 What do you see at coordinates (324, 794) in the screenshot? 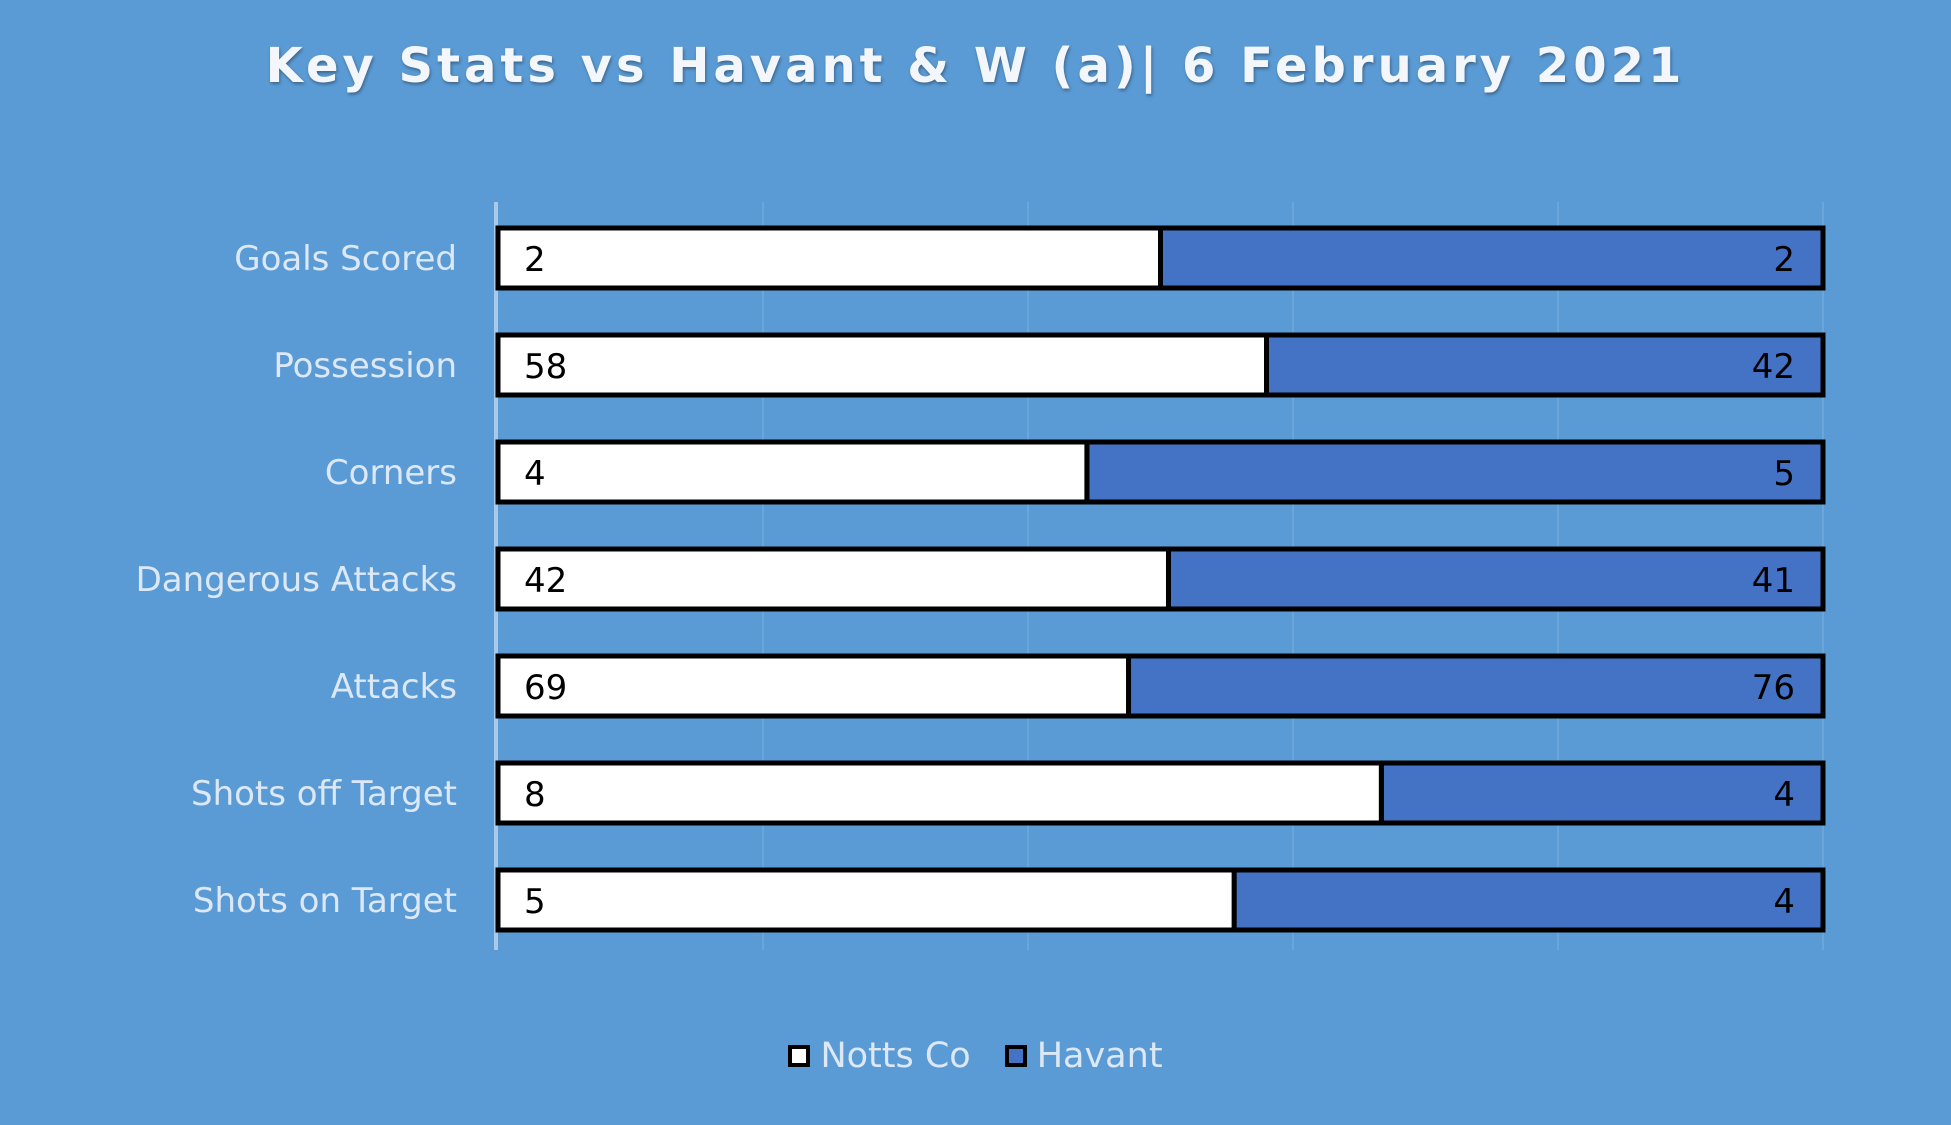
I see `category-label: Shots off Target` at bounding box center [324, 794].